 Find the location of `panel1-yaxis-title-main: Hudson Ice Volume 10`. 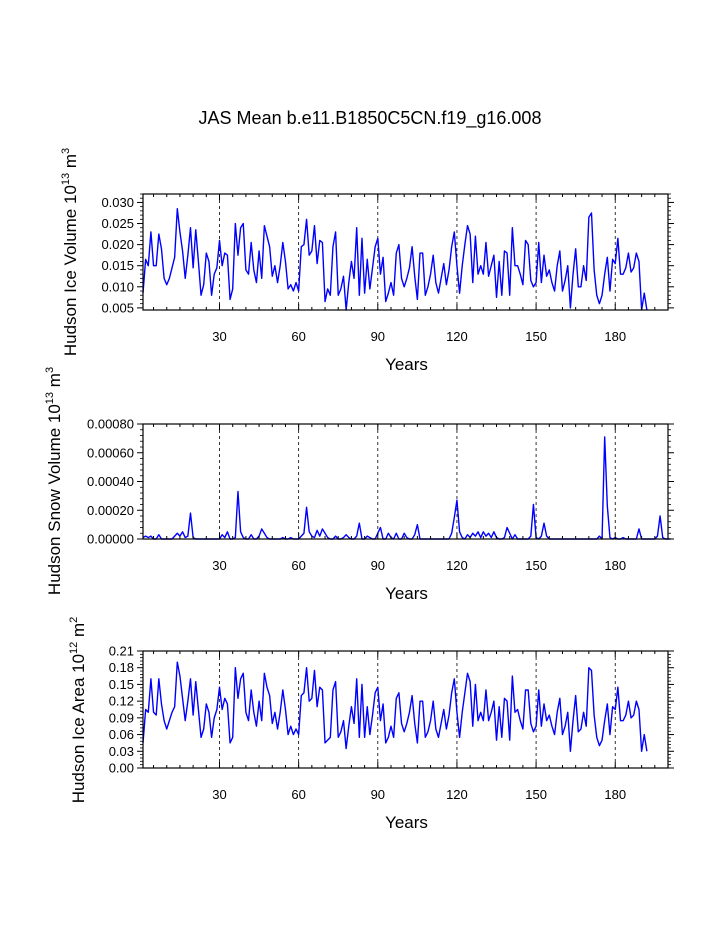

panel1-yaxis-title-main: Hudson Ice Volume 10 is located at coordinates (70, 270).